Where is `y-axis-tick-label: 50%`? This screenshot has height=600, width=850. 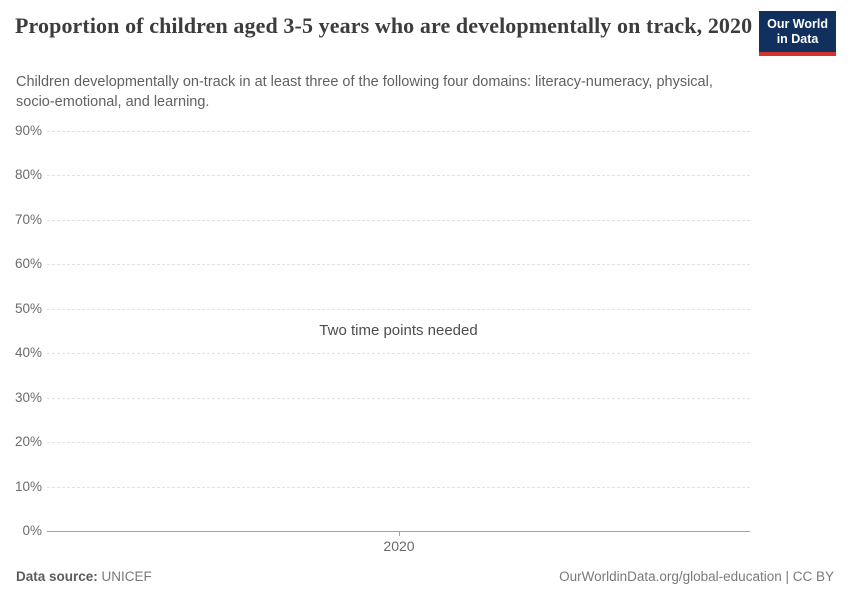 y-axis-tick-label: 50% is located at coordinates (28, 308).